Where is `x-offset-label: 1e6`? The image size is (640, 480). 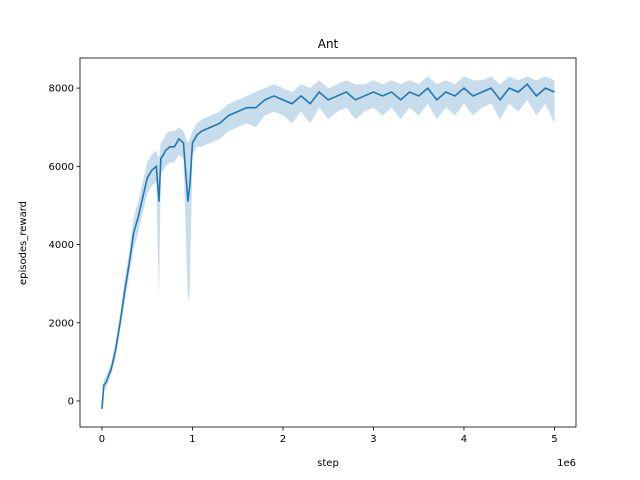 x-offset-label: 1e6 is located at coordinates (566, 463).